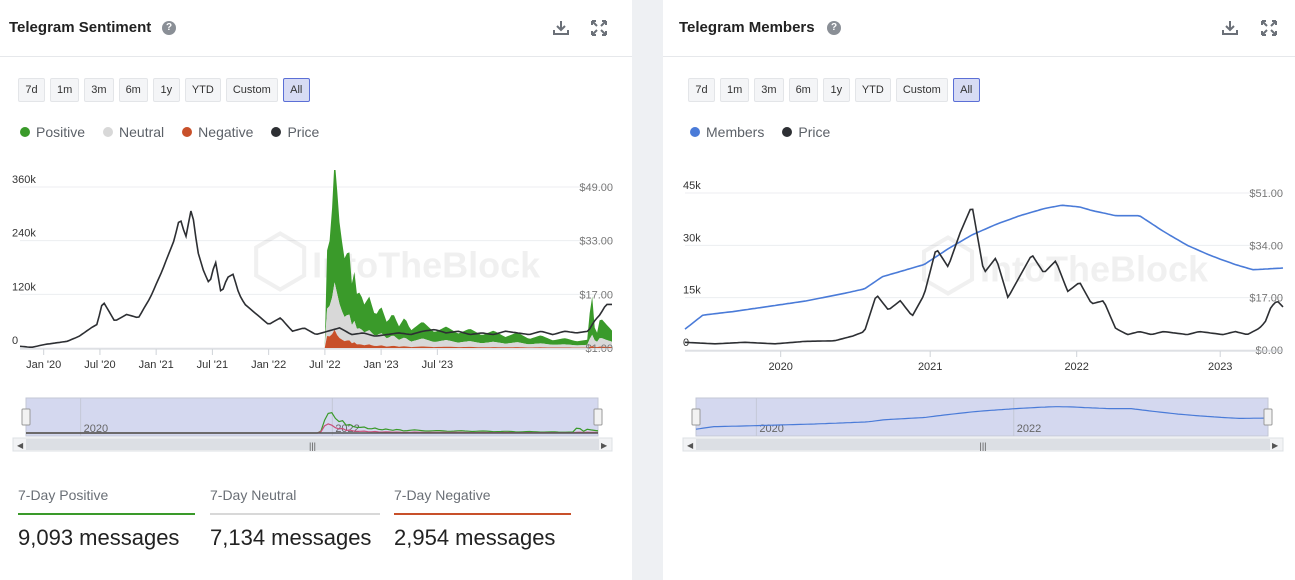  What do you see at coordinates (347, 429) in the screenshot?
I see `navigator-label: 2022` at bounding box center [347, 429].